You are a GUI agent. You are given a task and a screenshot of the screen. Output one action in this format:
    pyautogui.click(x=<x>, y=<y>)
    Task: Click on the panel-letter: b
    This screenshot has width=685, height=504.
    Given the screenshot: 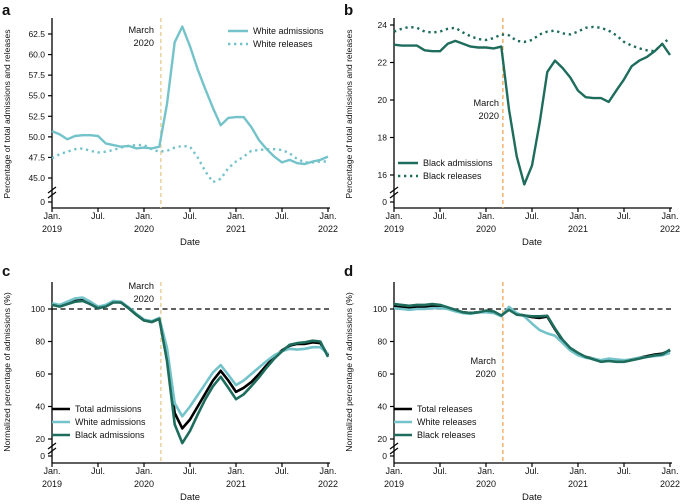 What is the action you would take?
    pyautogui.click(x=348, y=10)
    